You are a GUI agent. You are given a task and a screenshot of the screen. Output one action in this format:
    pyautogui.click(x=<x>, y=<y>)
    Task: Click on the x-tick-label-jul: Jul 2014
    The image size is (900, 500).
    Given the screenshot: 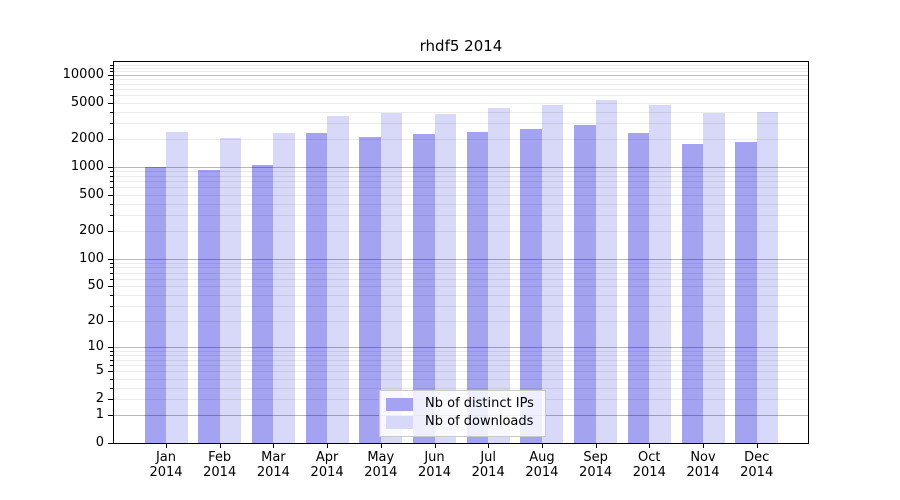 What is the action you would take?
    pyautogui.click(x=488, y=465)
    